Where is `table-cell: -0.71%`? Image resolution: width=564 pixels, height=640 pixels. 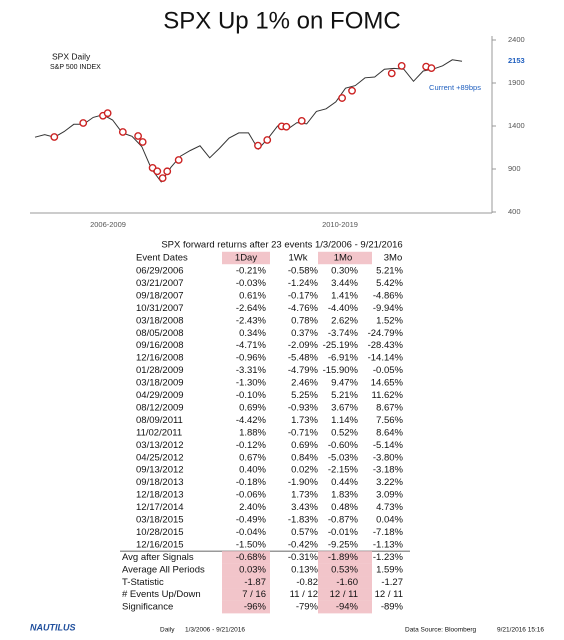
table-cell: -0.71% is located at coordinates (303, 432).